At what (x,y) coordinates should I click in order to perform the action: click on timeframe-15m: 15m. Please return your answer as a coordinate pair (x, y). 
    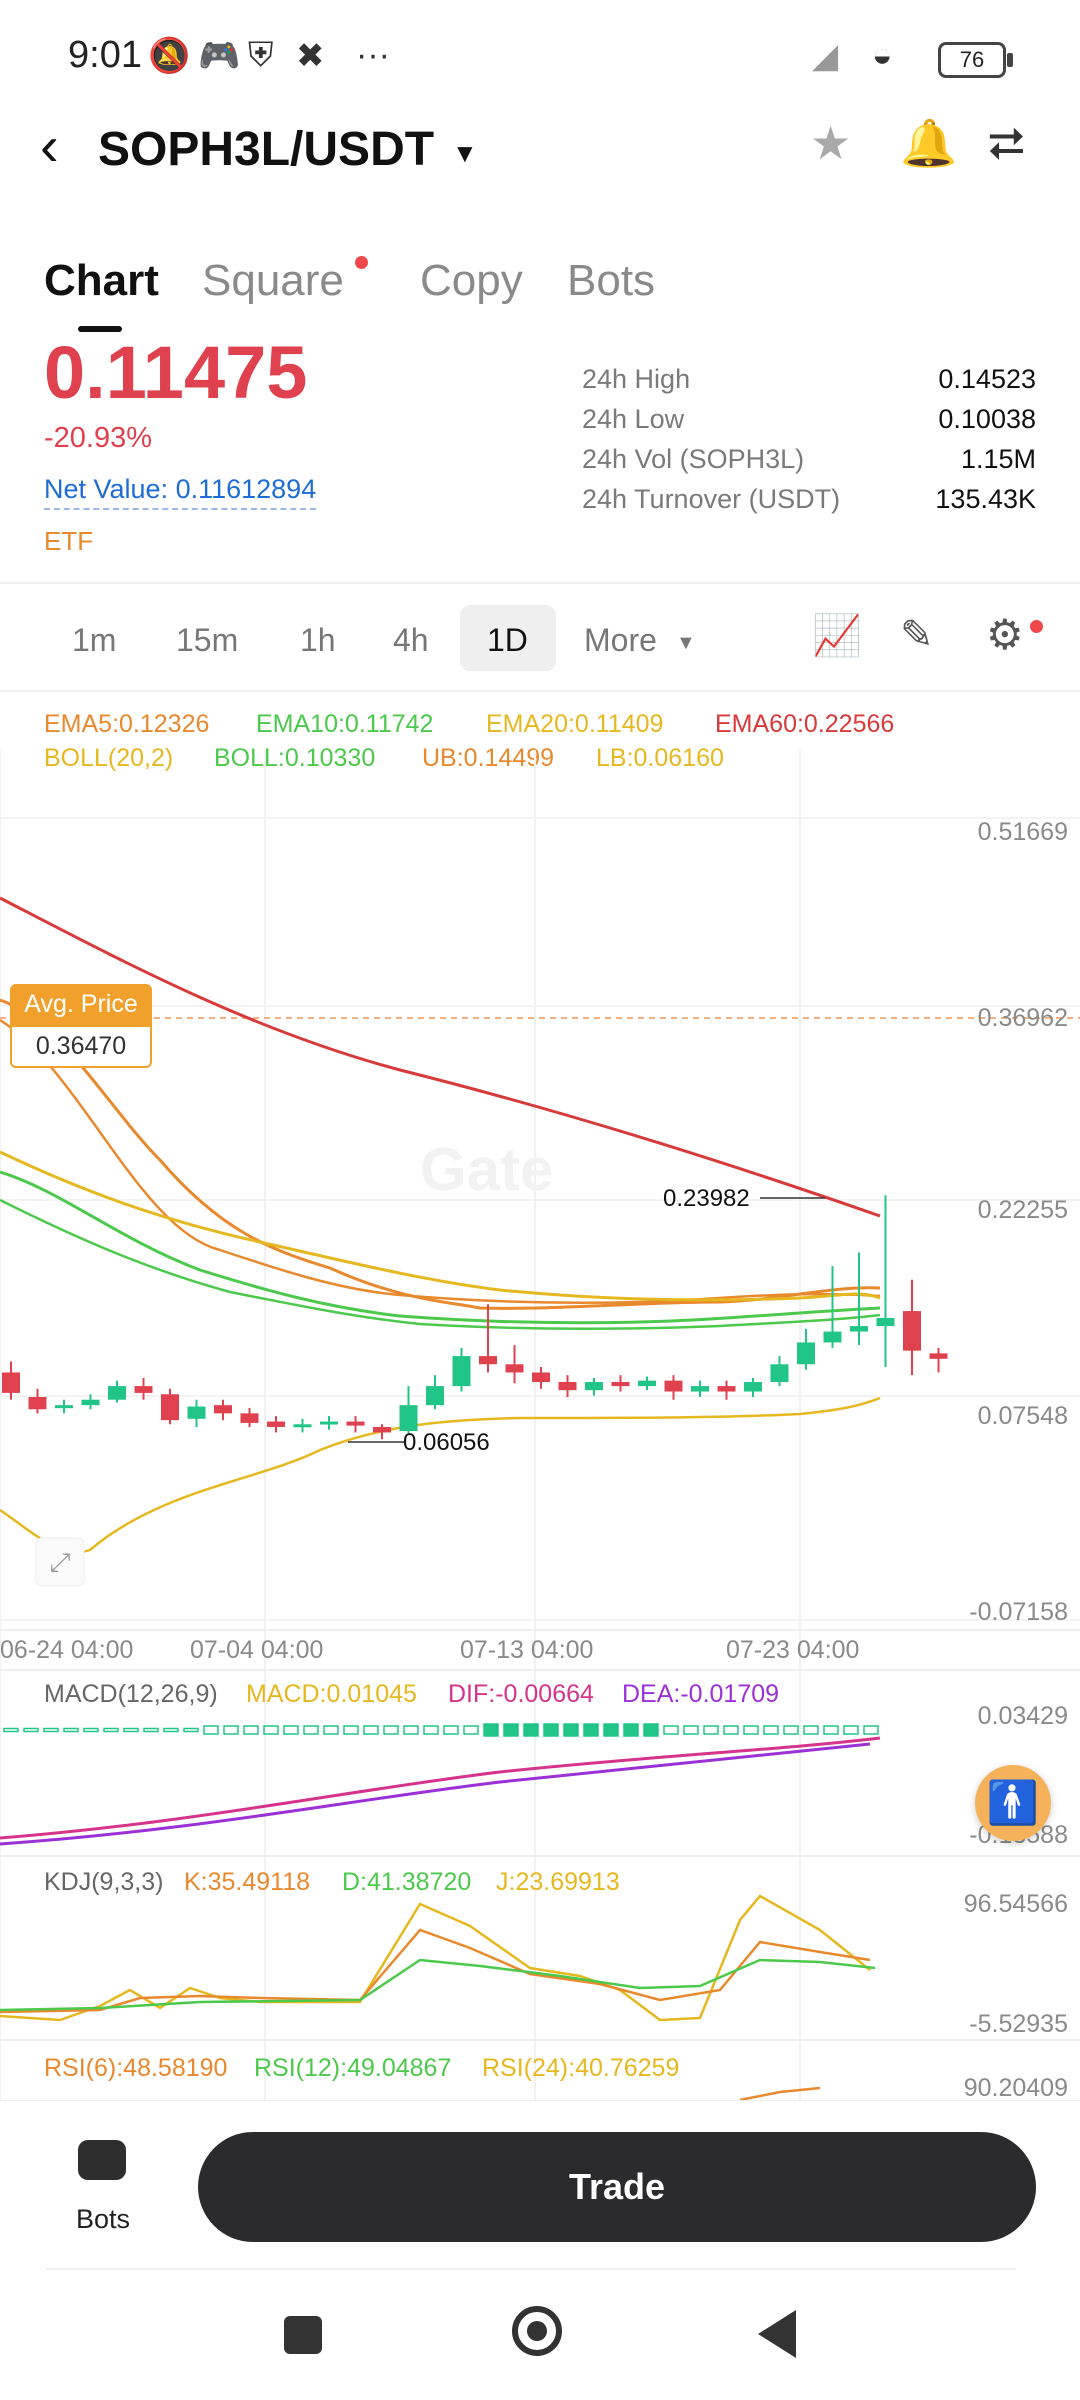
    Looking at the image, I should click on (207, 640).